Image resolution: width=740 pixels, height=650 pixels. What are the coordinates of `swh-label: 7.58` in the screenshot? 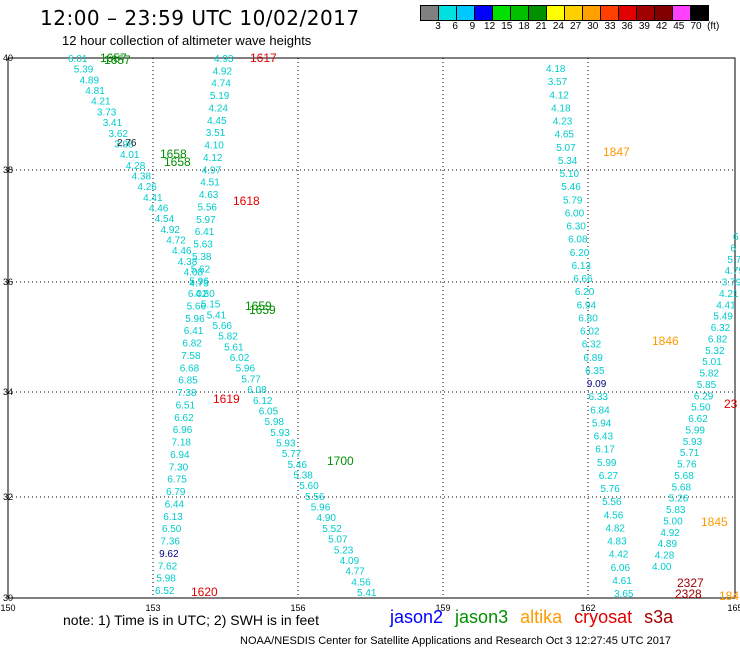 It's located at (191, 356).